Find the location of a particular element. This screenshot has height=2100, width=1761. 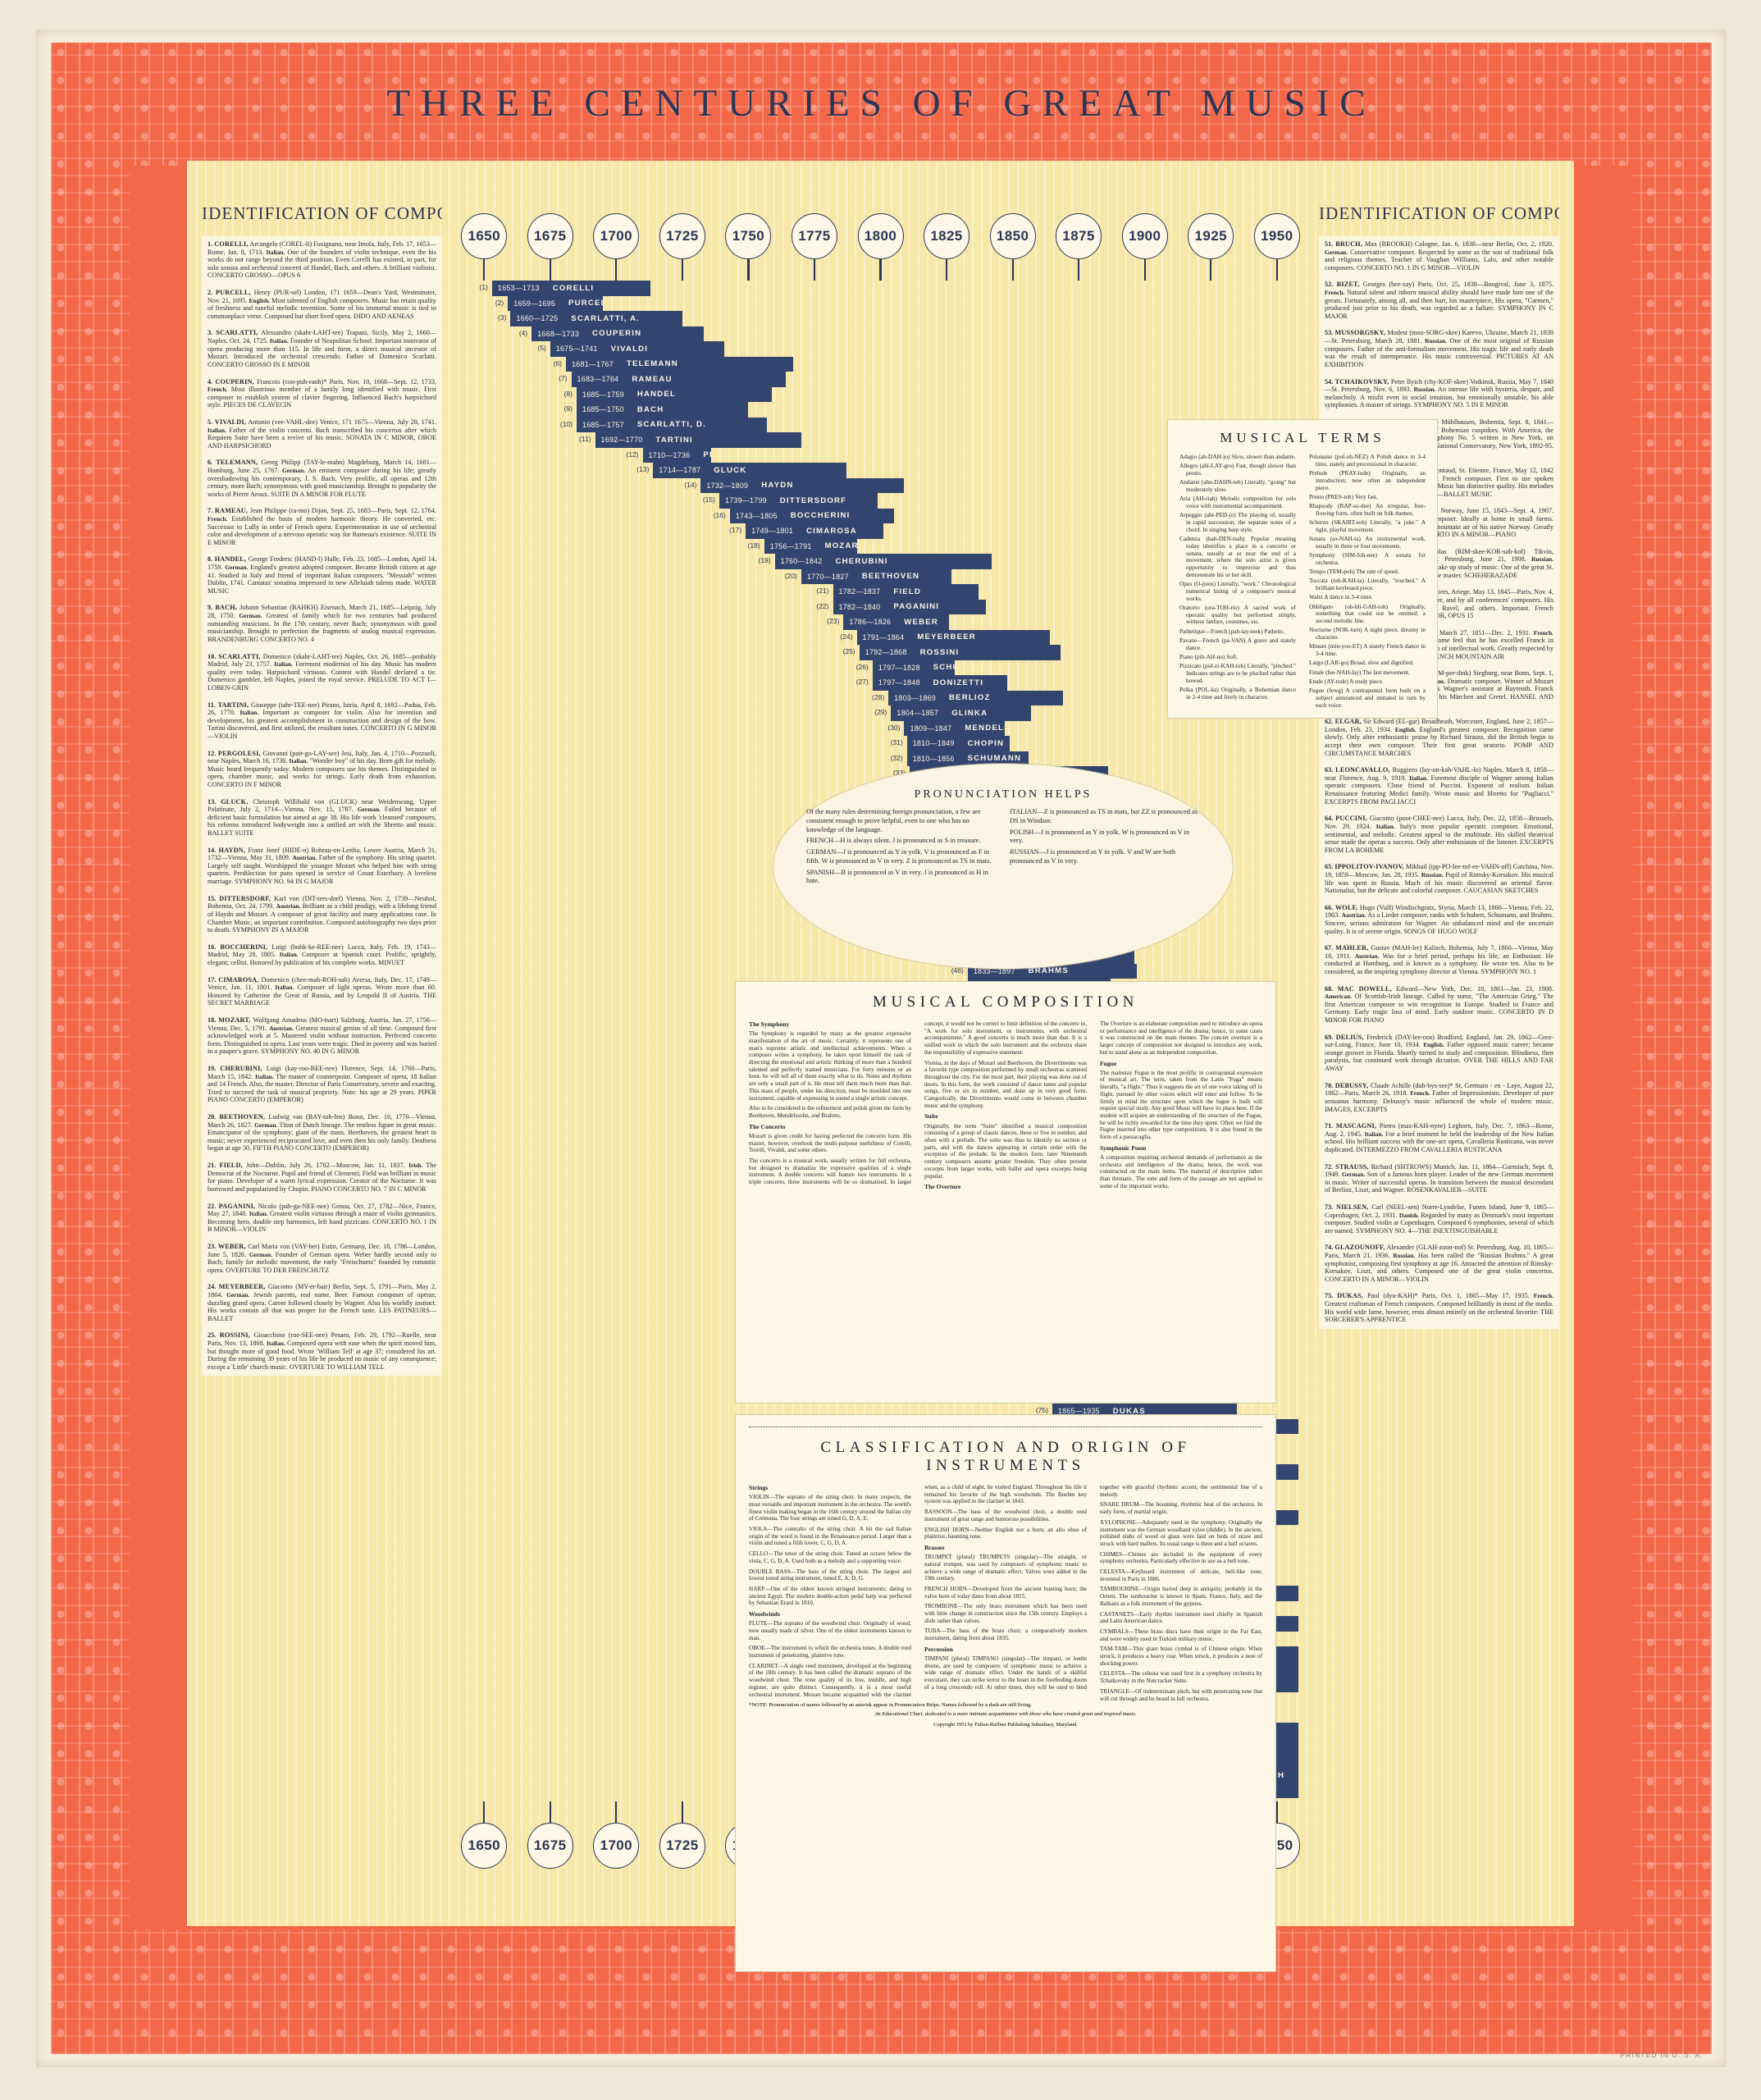

bio-name: TCHAIKOVSKY, is located at coordinates (1361, 382).